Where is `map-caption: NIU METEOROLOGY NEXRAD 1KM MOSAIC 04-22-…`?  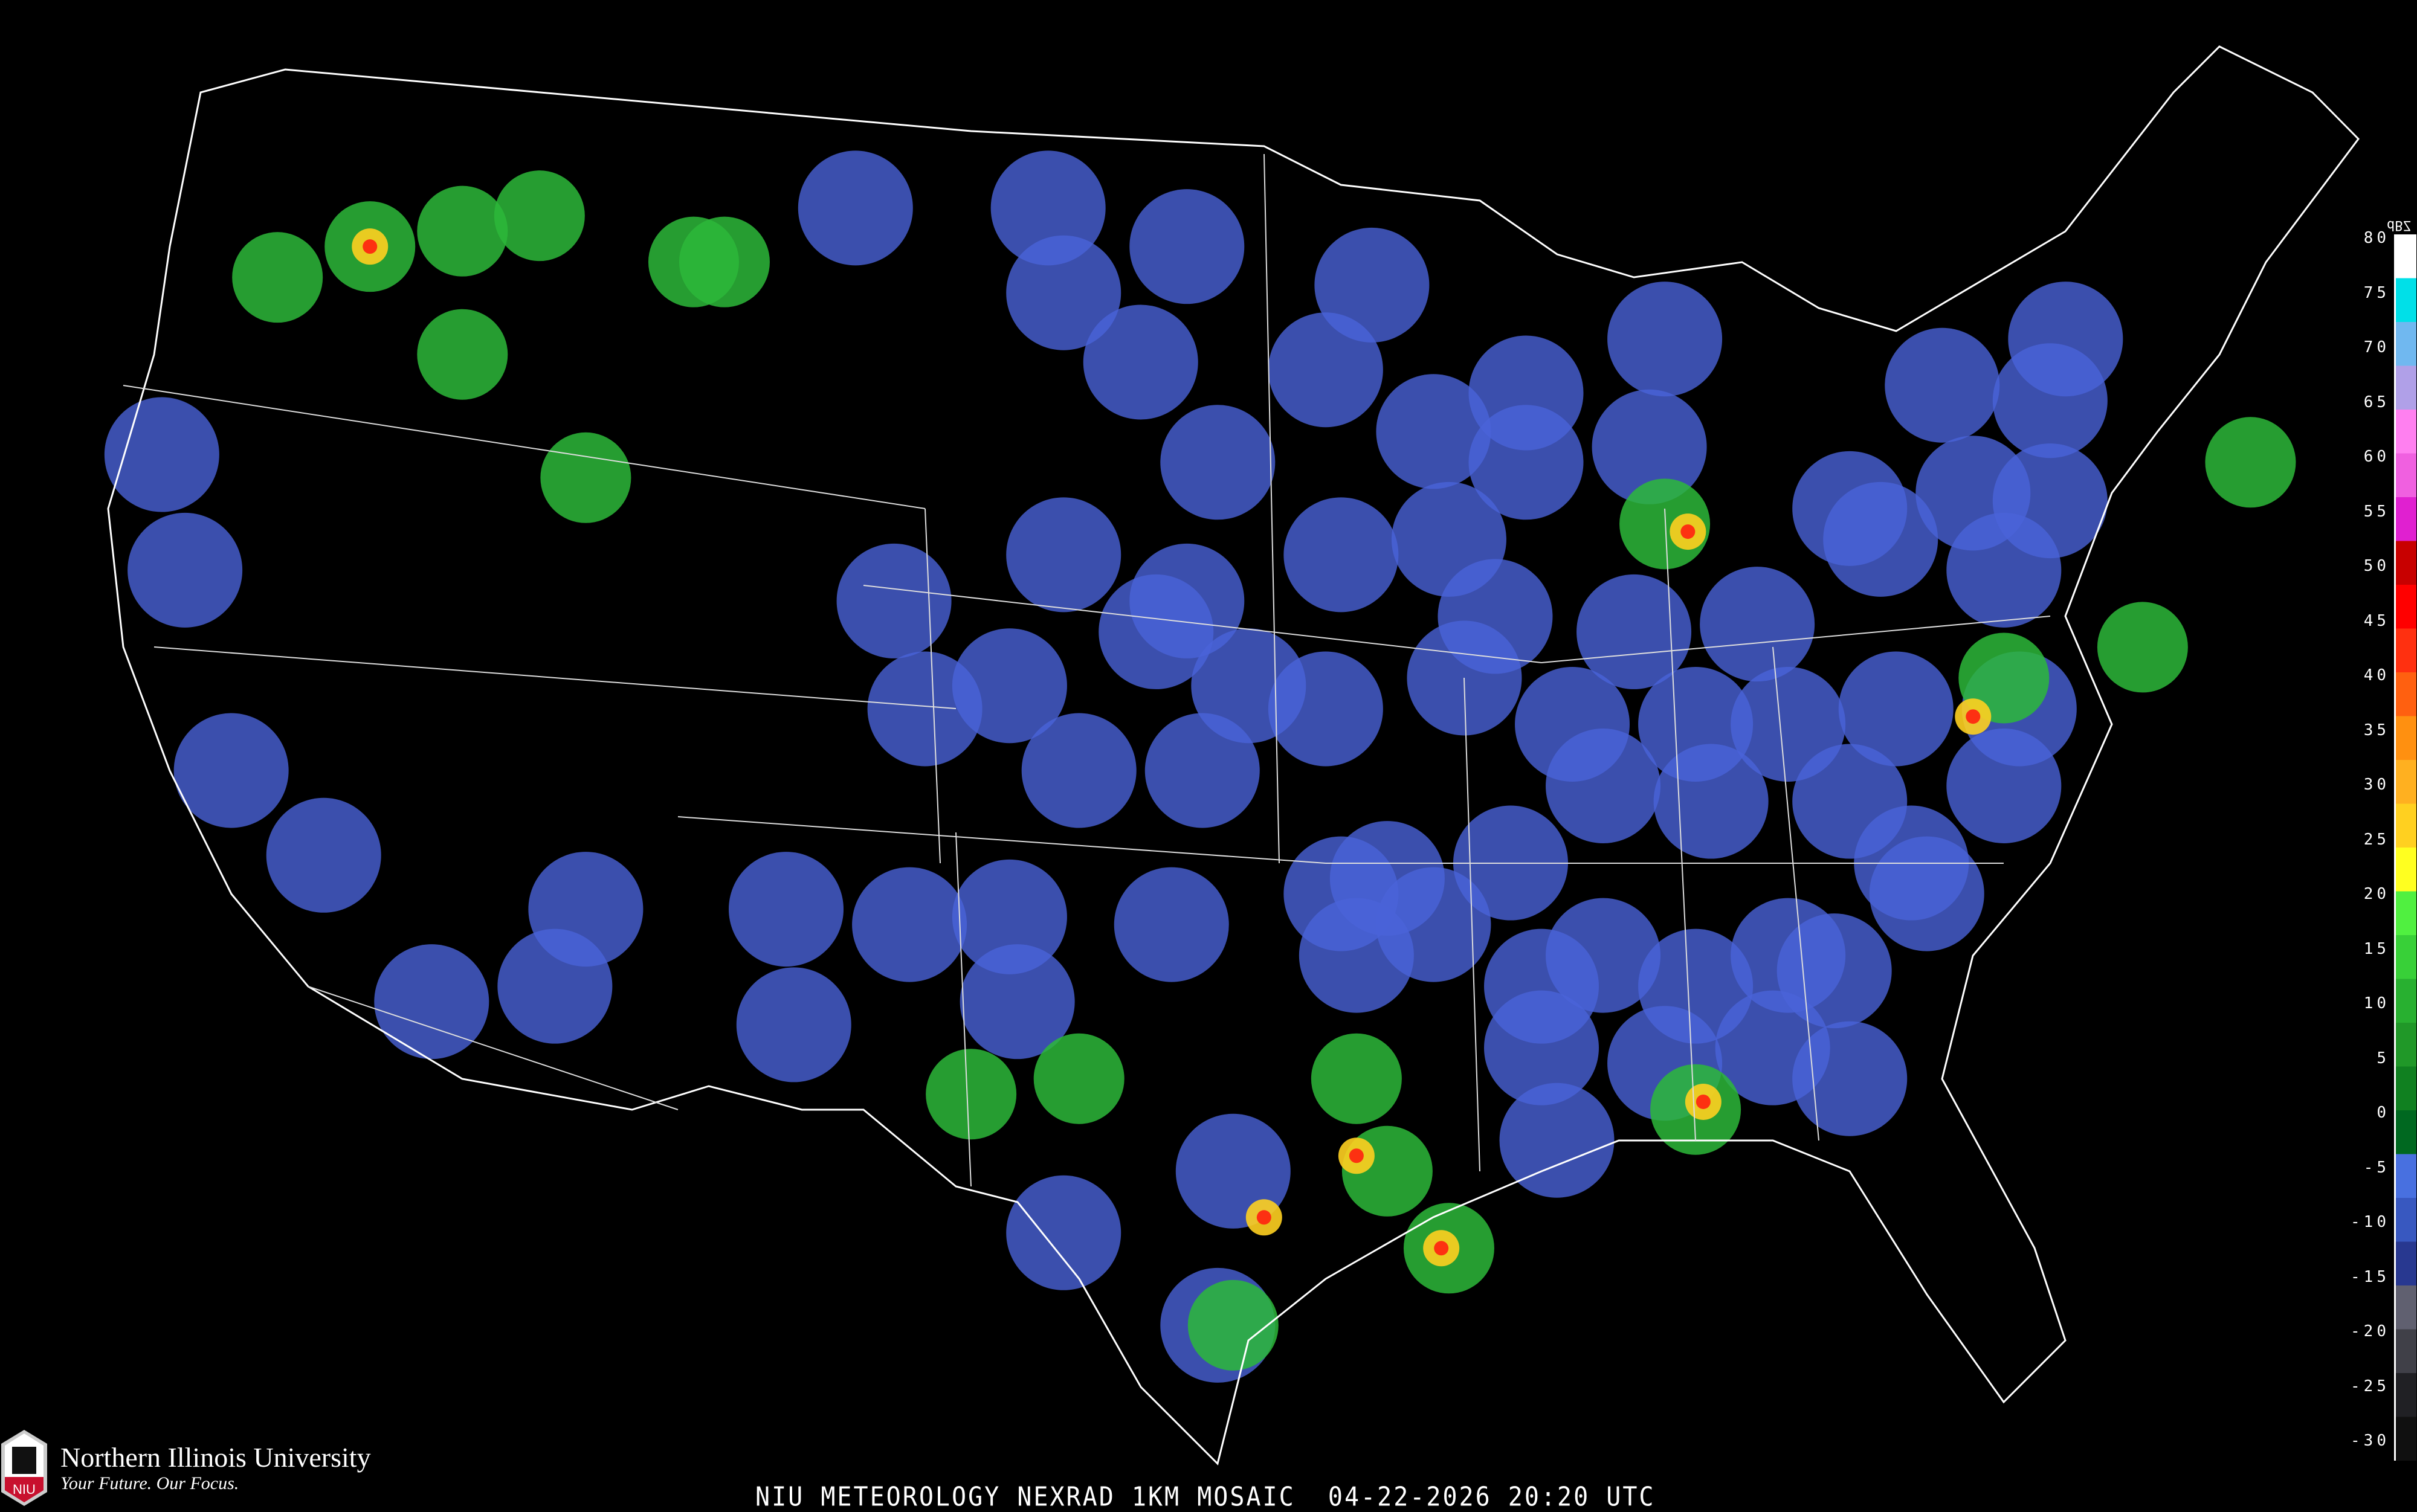 map-caption: NIU METEOROLOGY NEXRAD 1KM MOSAIC 04-22-… is located at coordinates (1205, 1496).